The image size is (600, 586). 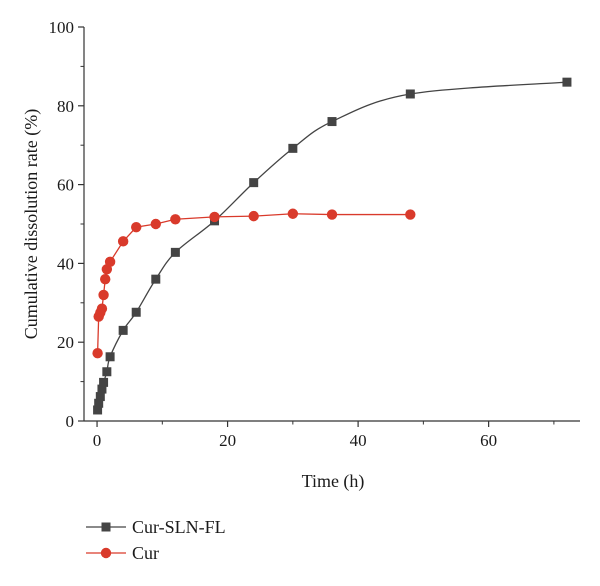 What do you see at coordinates (358, 440) in the screenshot?
I see `x-tick-label: 40` at bounding box center [358, 440].